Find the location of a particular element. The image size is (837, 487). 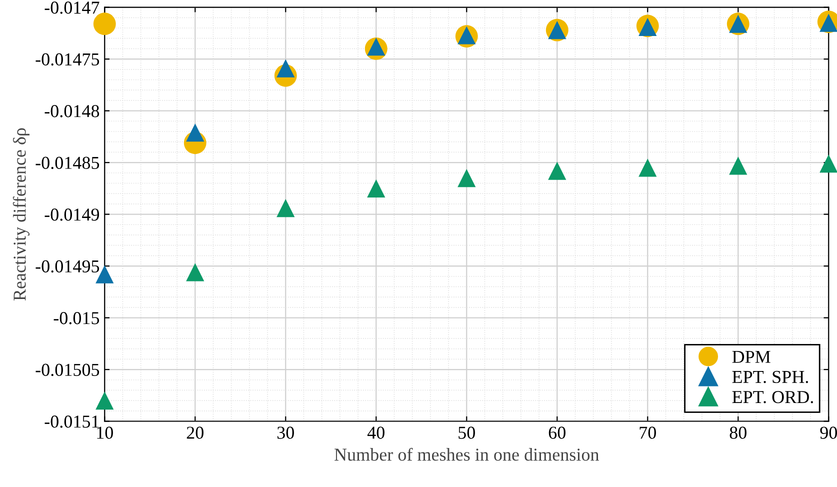

y-tick-label: -0.0151 is located at coordinates (71, 422).